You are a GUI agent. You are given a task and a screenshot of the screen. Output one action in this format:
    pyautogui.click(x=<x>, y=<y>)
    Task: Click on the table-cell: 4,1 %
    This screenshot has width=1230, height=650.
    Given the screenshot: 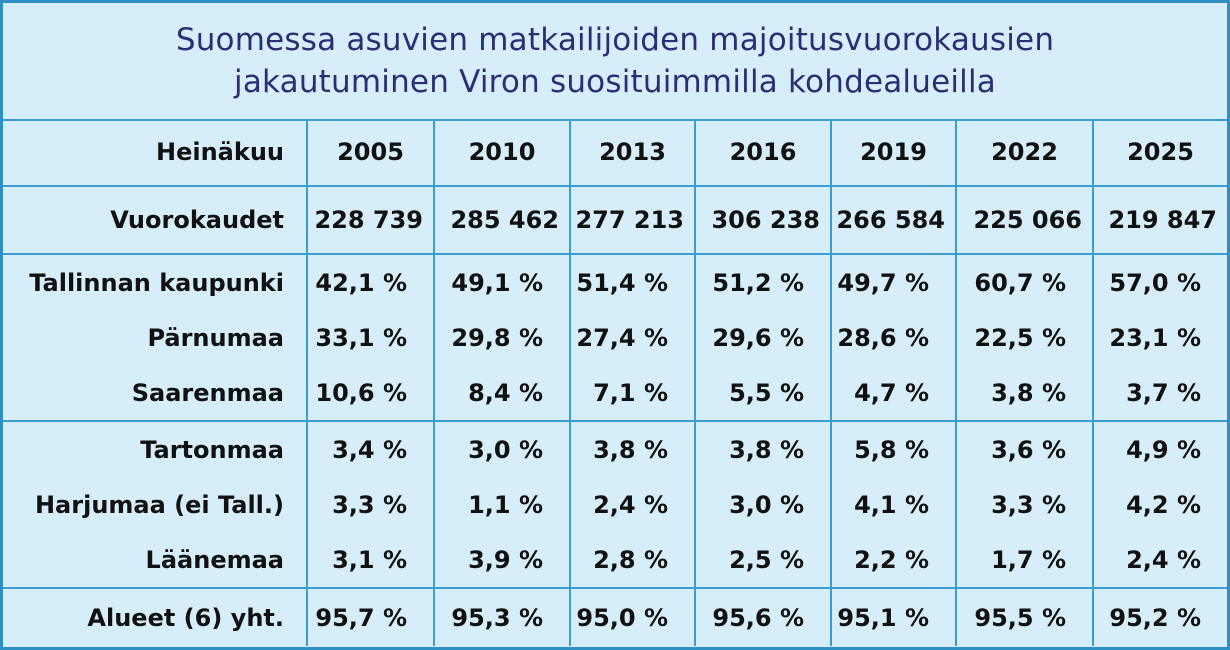 What is the action you would take?
    pyautogui.click(x=893, y=504)
    